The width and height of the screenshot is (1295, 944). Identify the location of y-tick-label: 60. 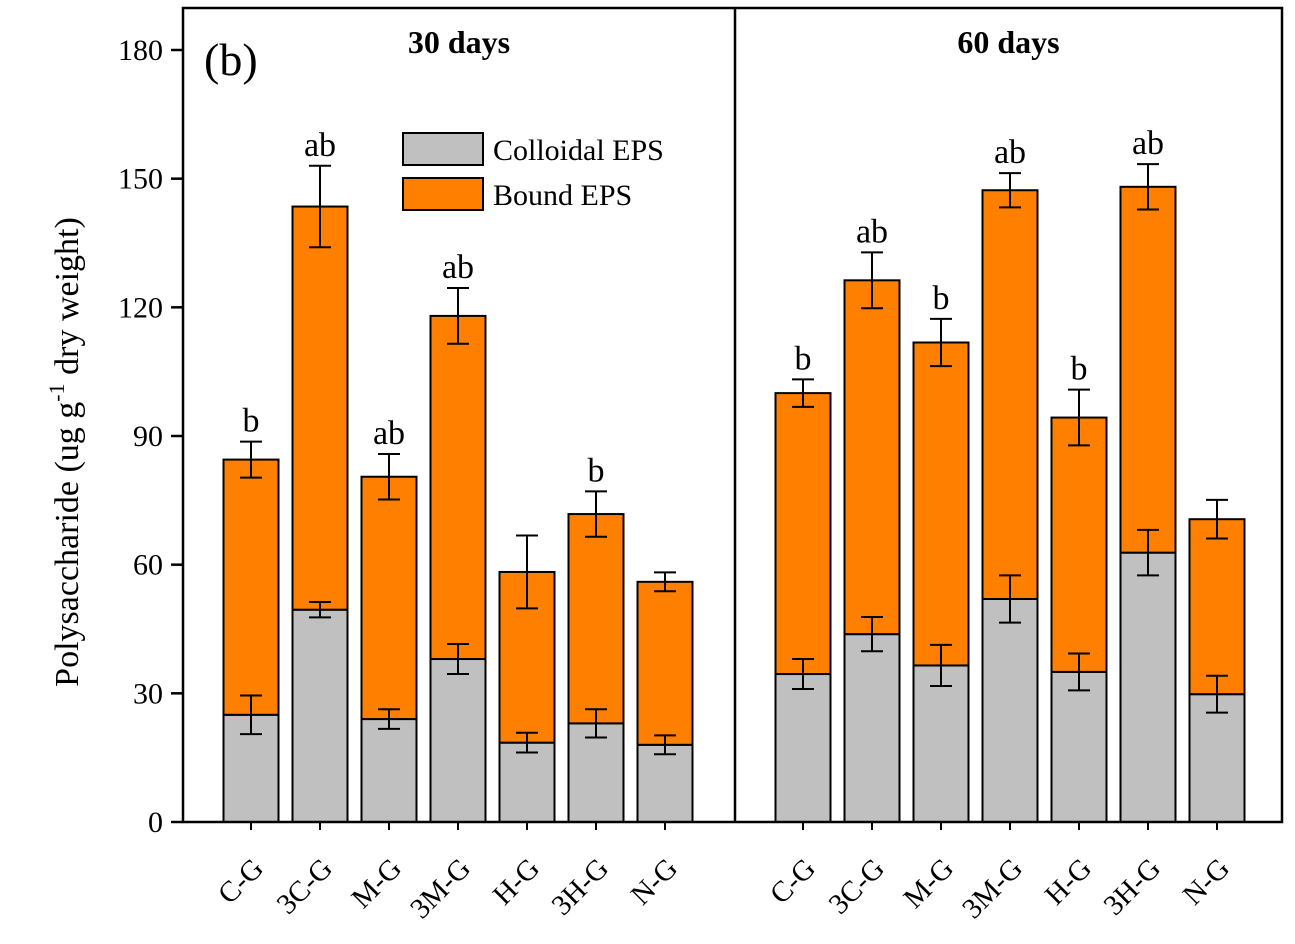
(148, 565).